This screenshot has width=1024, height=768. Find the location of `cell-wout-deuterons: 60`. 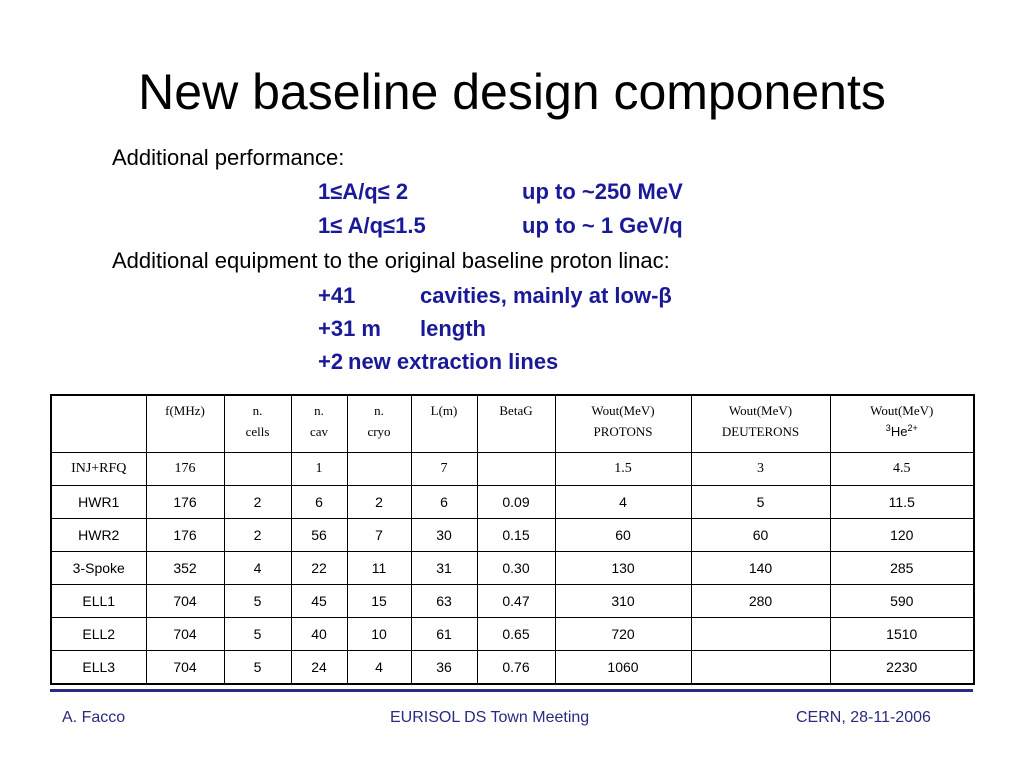

cell-wout-deuterons: 60 is located at coordinates (760, 535).